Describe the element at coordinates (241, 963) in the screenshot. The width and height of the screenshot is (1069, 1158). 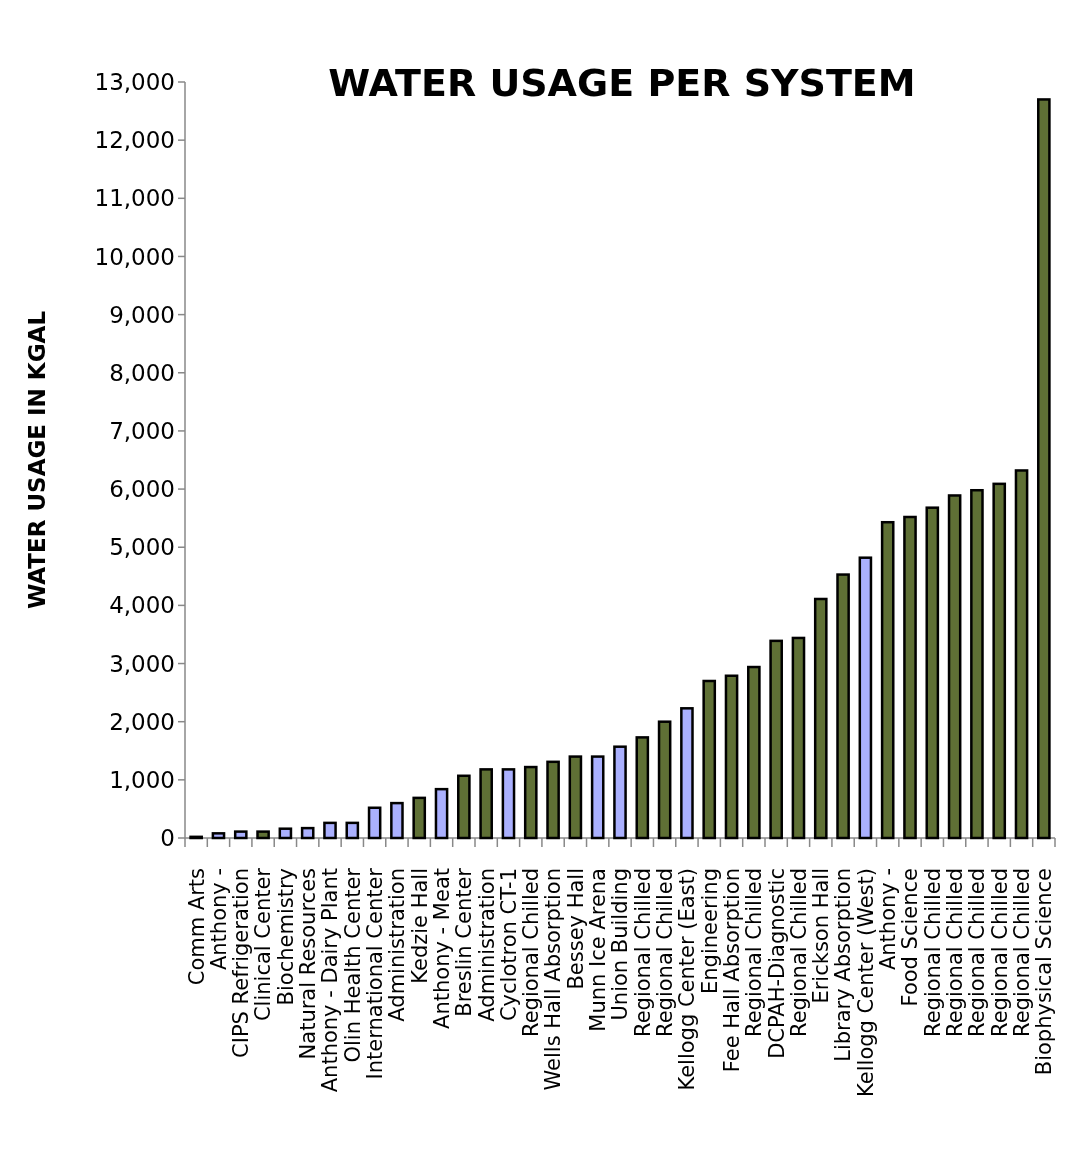
I see `x-tick-label: CIPS Refrigeration` at that location.